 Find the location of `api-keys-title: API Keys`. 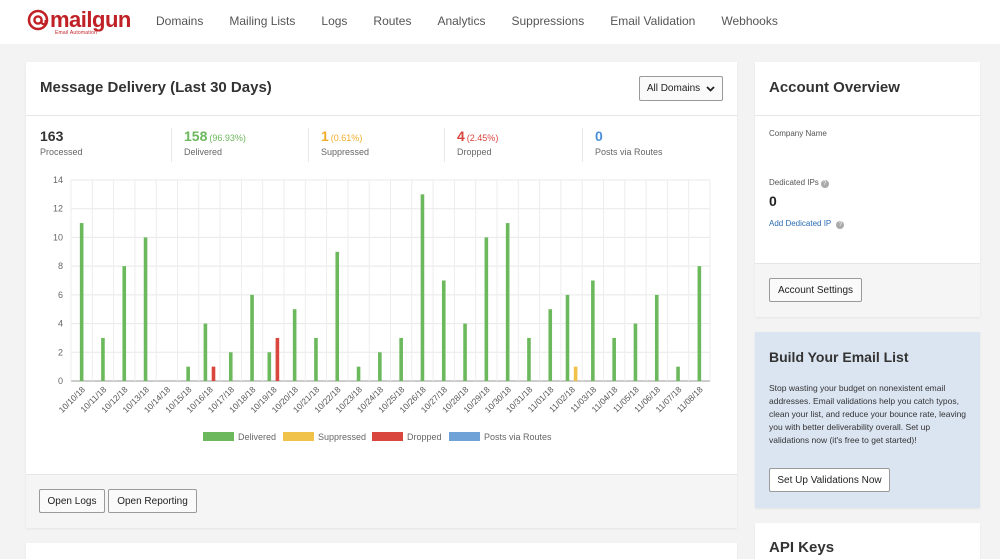

api-keys-title: API Keys is located at coordinates (802, 547).